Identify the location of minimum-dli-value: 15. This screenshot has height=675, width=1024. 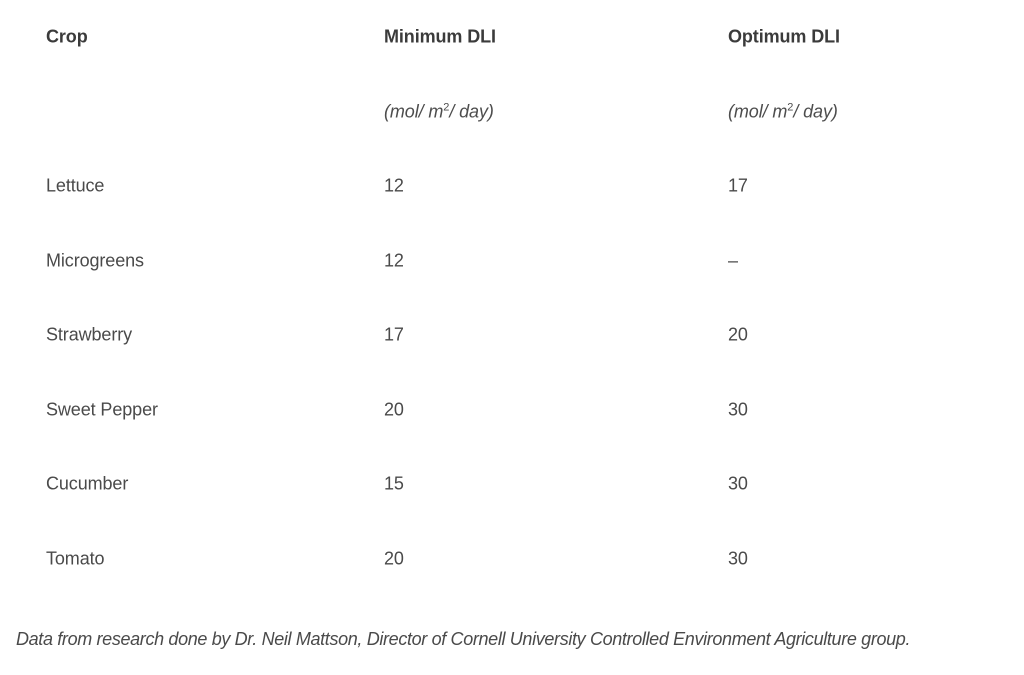
(394, 483).